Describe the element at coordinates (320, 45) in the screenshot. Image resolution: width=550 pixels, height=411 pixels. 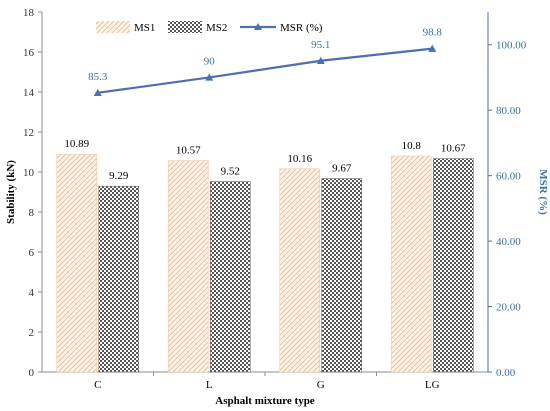
I see `msr-point-label: 95.1` at that location.